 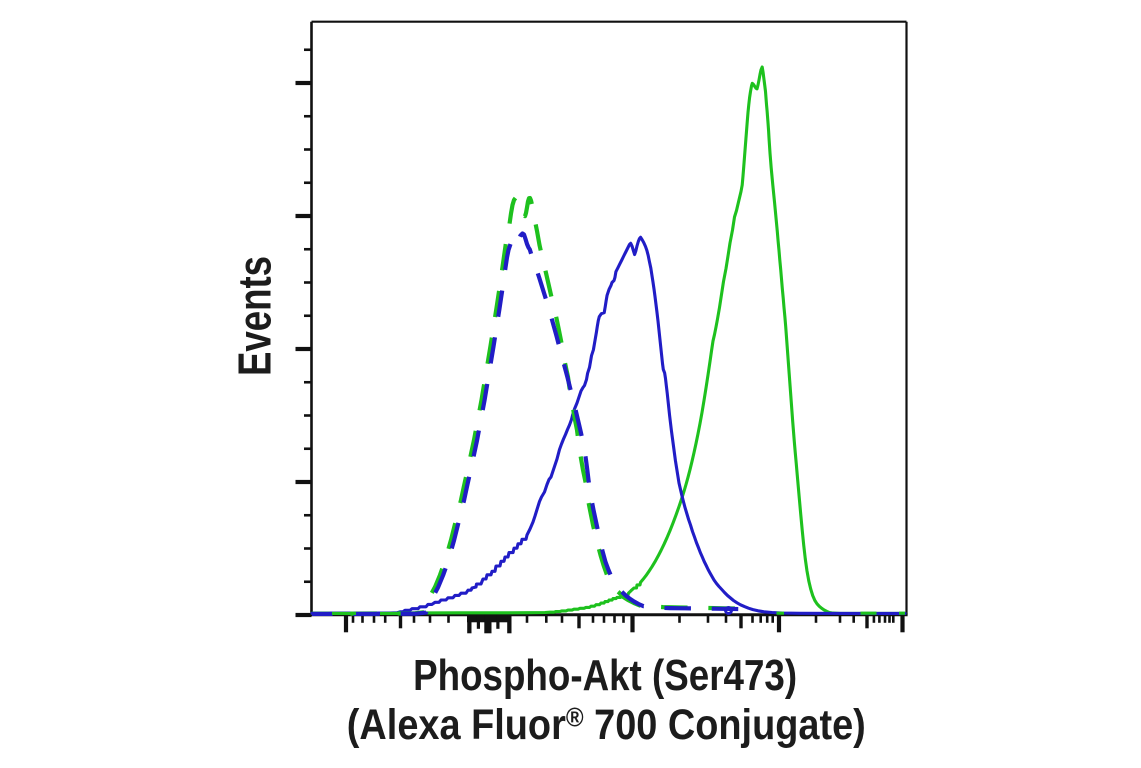 What do you see at coordinates (255, 316) in the screenshot?
I see `svg-text: Events` at bounding box center [255, 316].